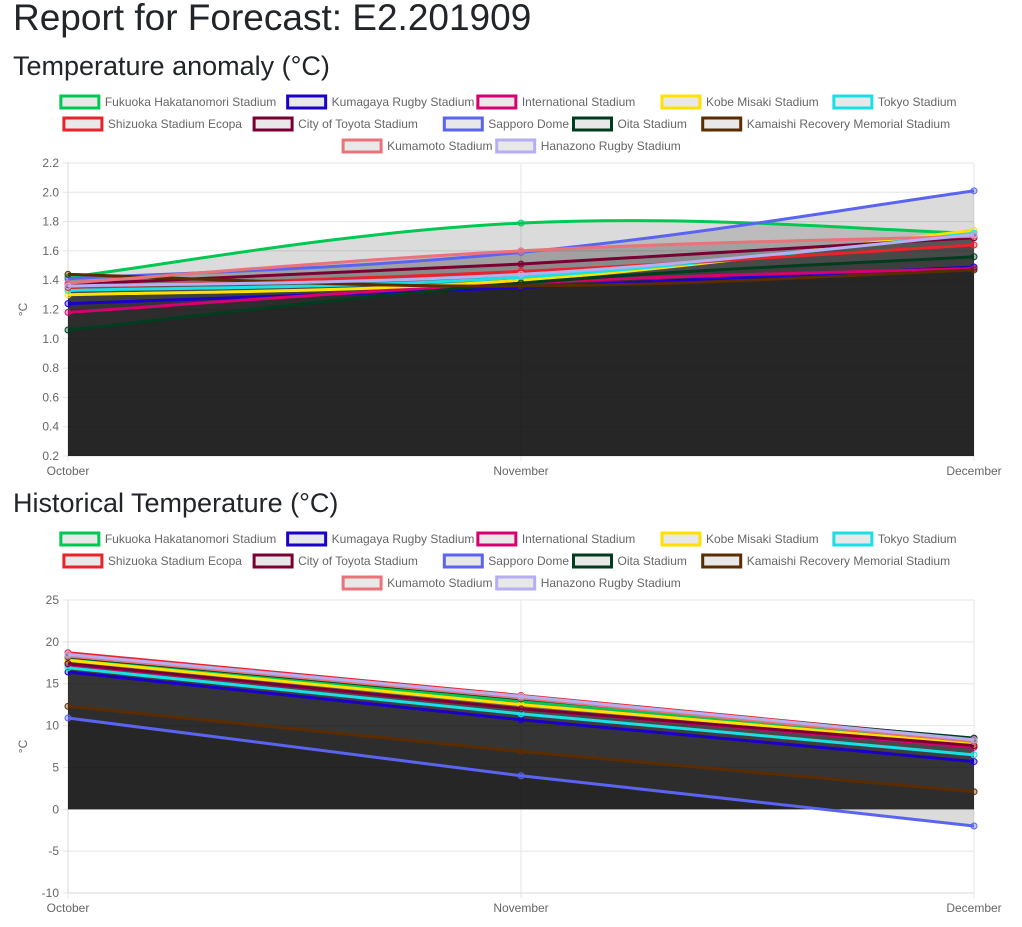 The width and height of the screenshot is (1022, 927). I want to click on y-tick-label: 0.6, so click(50, 397).